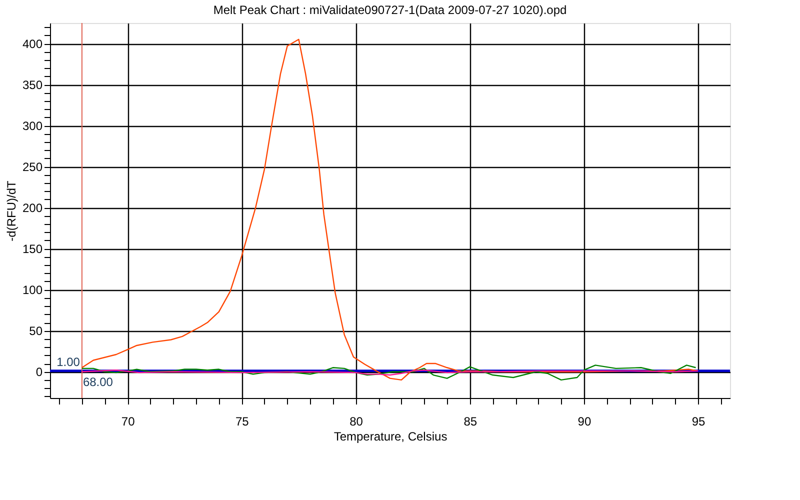 This screenshot has width=800, height=500. Describe the element at coordinates (36, 331) in the screenshot. I see `y-tick-label: 50` at that location.